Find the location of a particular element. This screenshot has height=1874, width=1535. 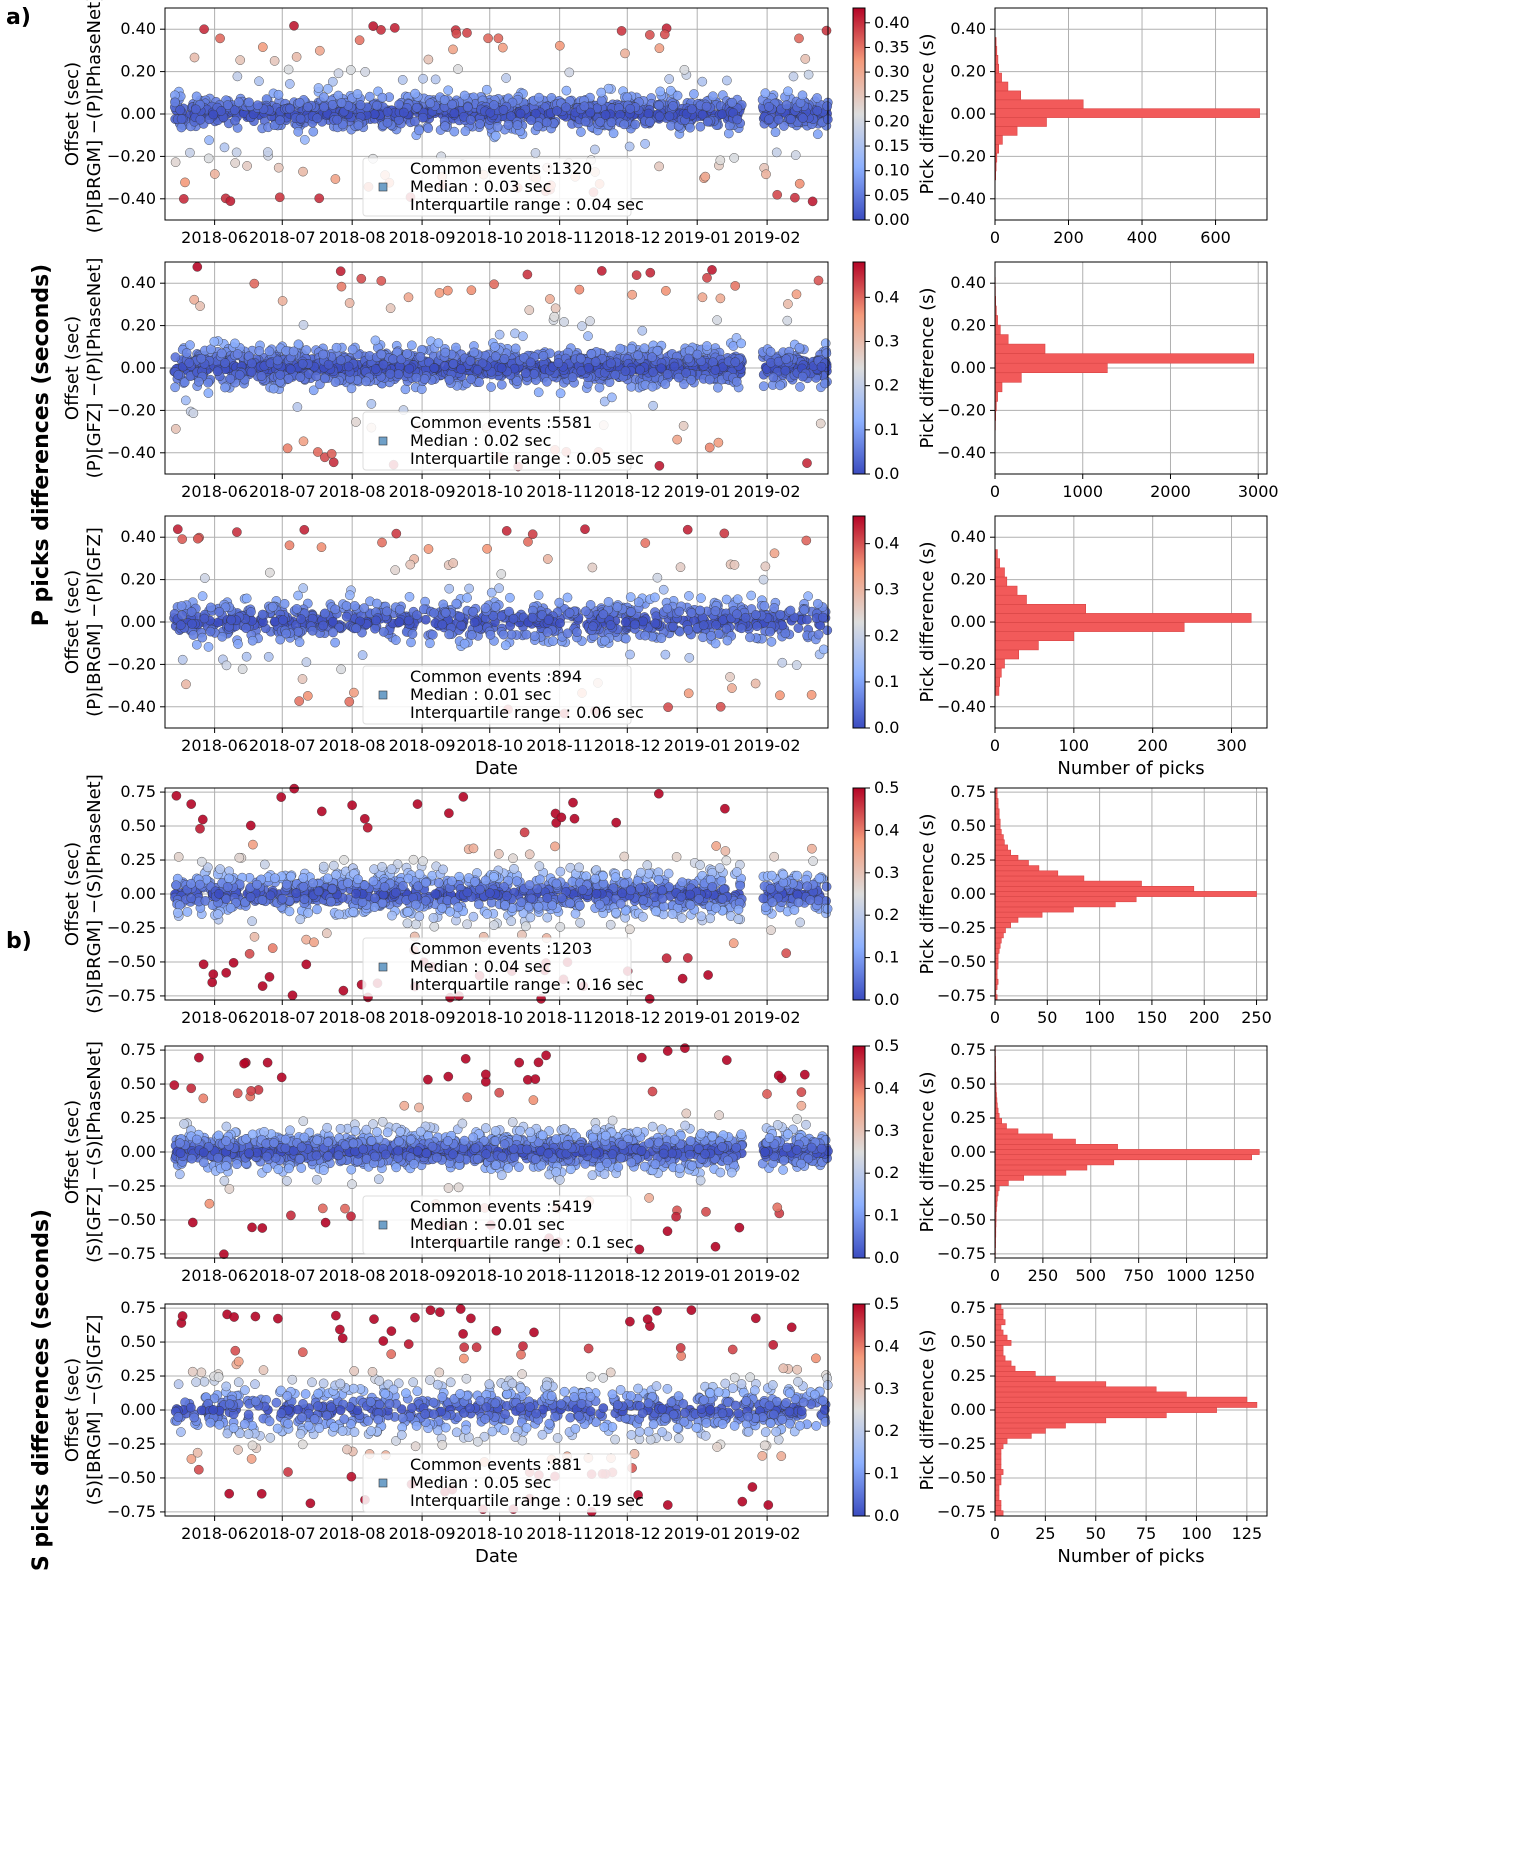

y-tick-label: 0.00 is located at coordinates (138, 621).